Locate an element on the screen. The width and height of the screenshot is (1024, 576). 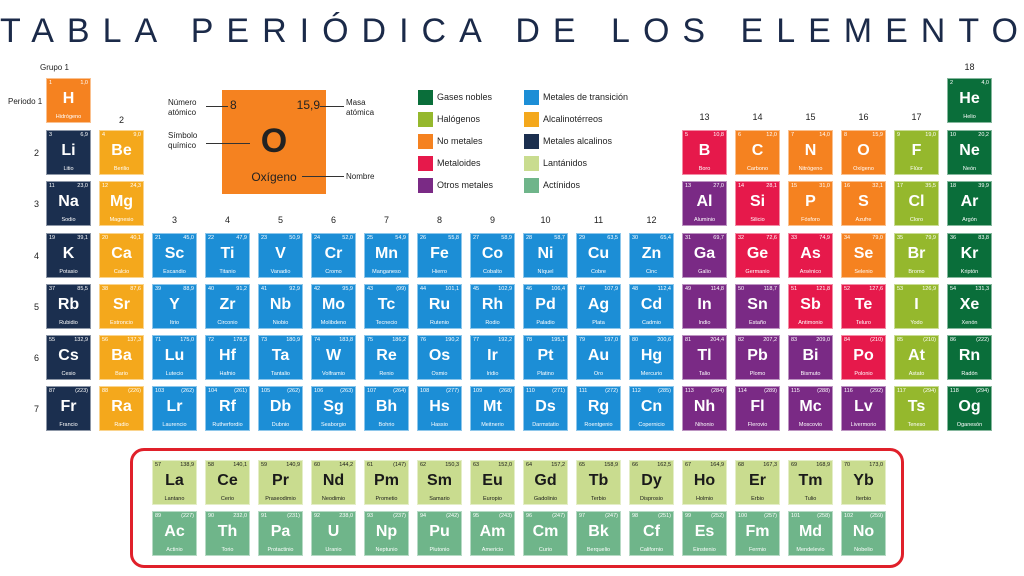
element-cell-s: 16 32,1 S Azufre is located at coordinates (863, 203).